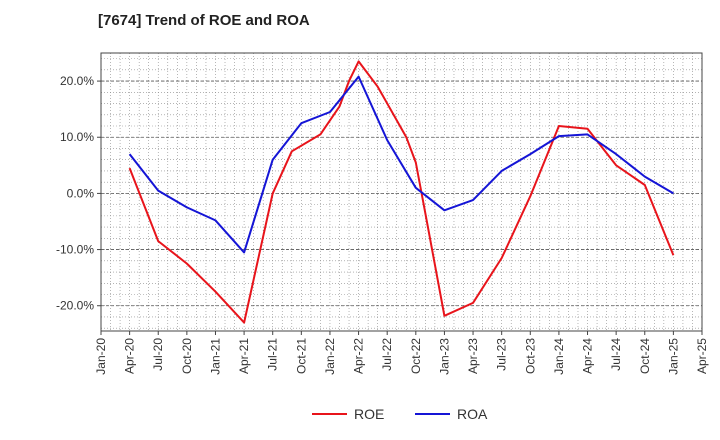 Image resolution: width=720 pixels, height=440 pixels. Describe the element at coordinates (77, 137) in the screenshot. I see `y-tick-label: 10.0%` at that location.